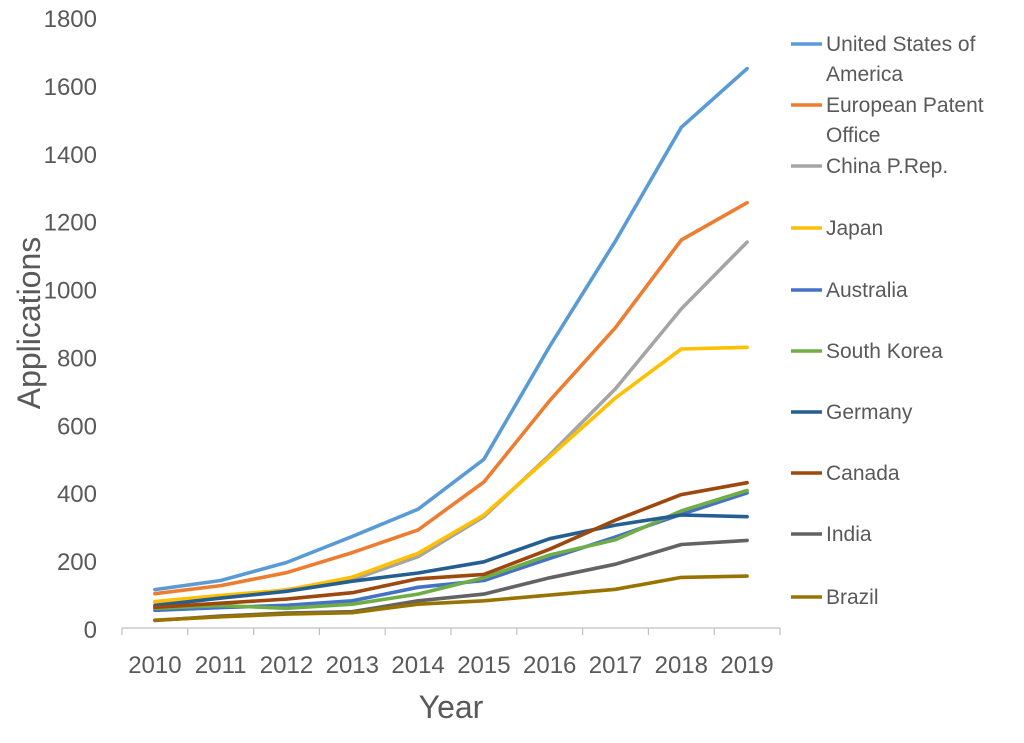 Image resolution: width=1024 pixels, height=743 pixels. What do you see at coordinates (746, 665) in the screenshot?
I see `x-tick-label: 2019` at bounding box center [746, 665].